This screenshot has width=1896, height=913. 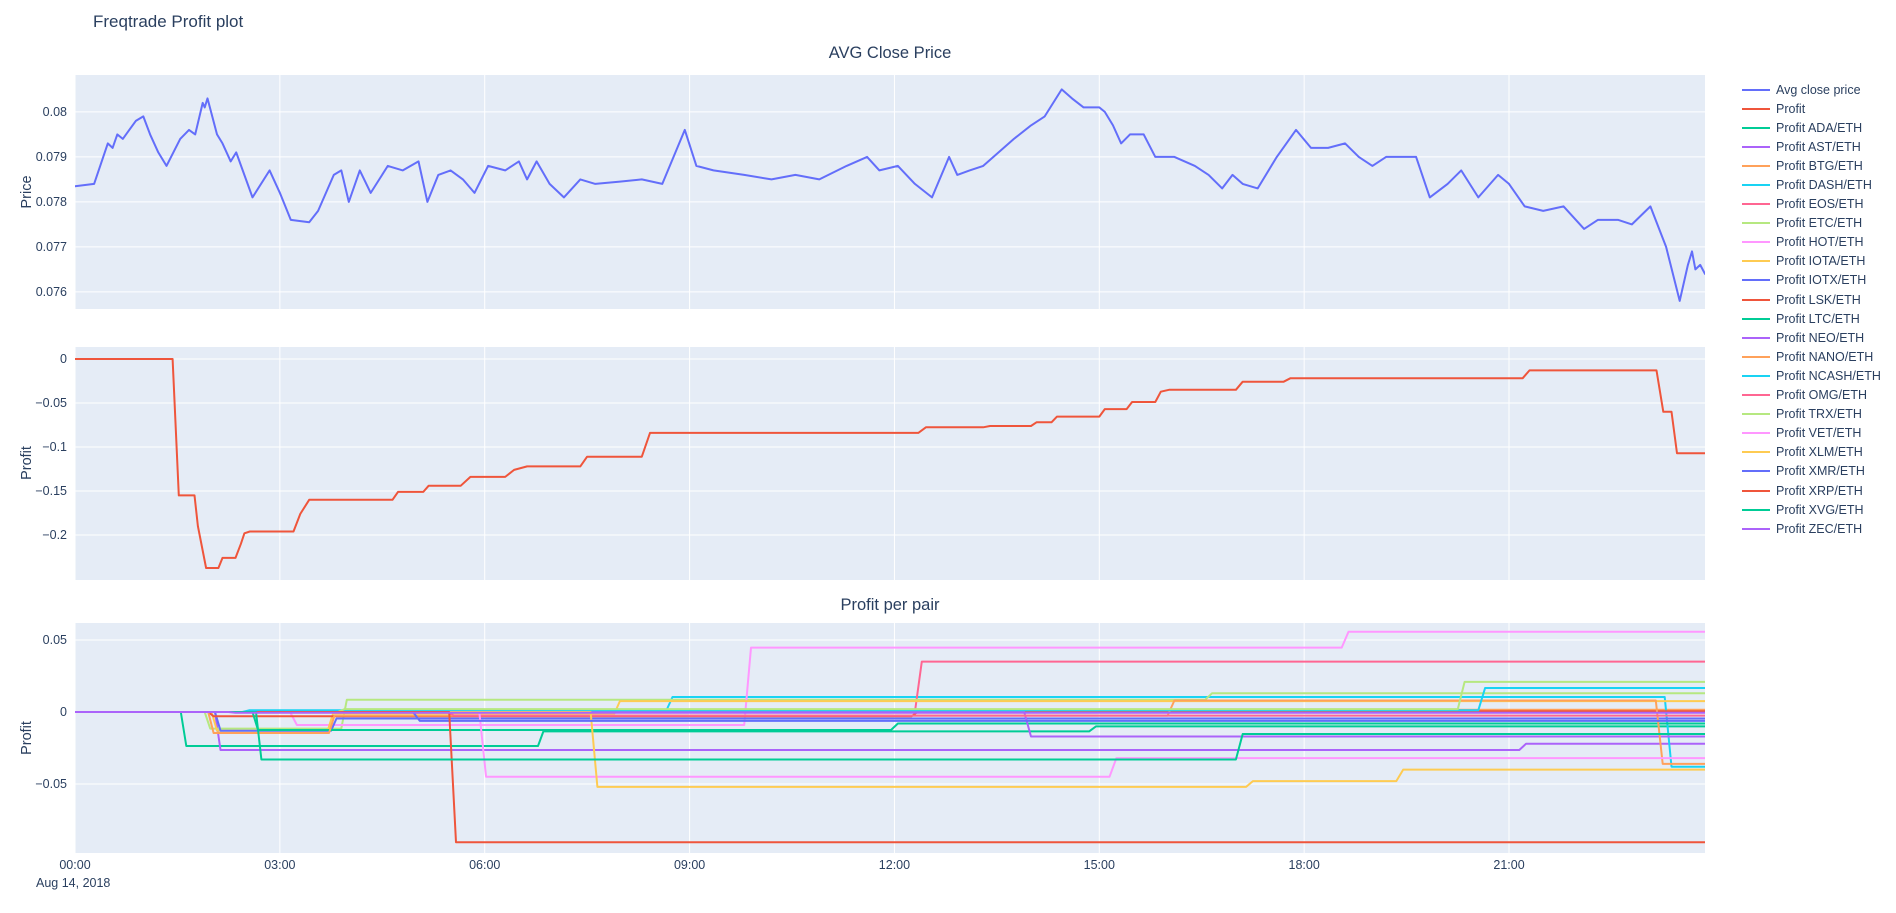 I want to click on legend-item-label: Profit NEO/ETH, so click(x=1820, y=337).